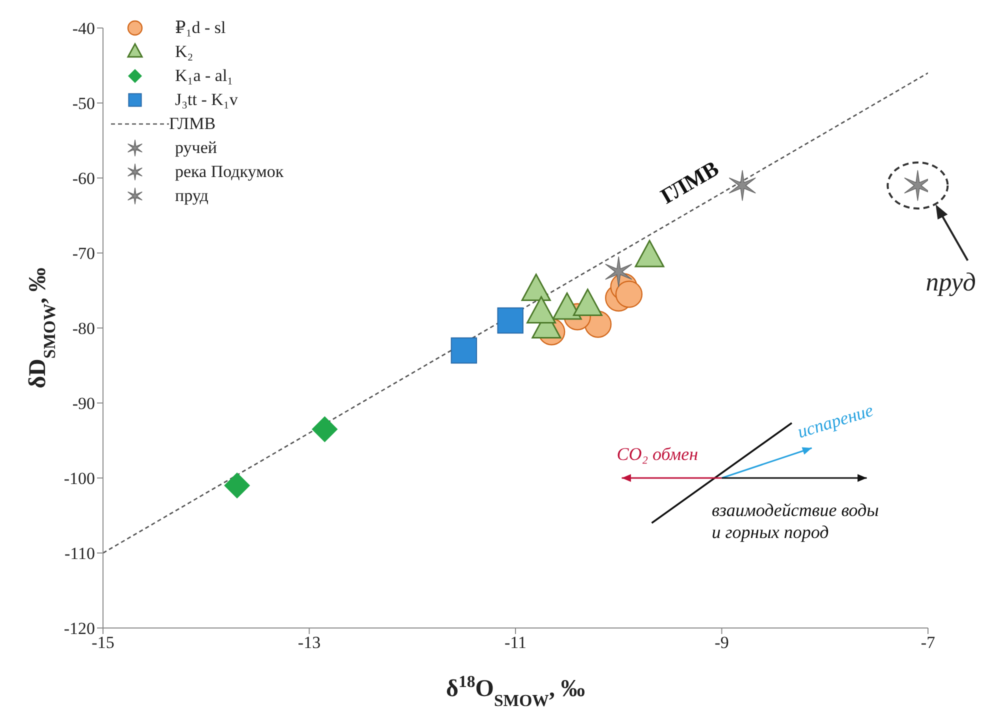  What do you see at coordinates (79, 478) in the screenshot?
I see `y-tick-label: -100` at bounding box center [79, 478].